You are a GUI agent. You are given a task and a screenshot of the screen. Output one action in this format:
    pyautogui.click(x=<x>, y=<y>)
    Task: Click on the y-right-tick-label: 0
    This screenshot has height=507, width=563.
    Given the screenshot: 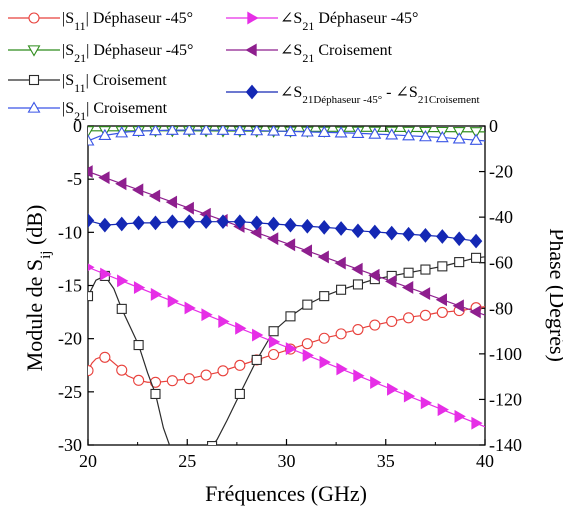 What is the action you would take?
    pyautogui.click(x=493, y=126)
    